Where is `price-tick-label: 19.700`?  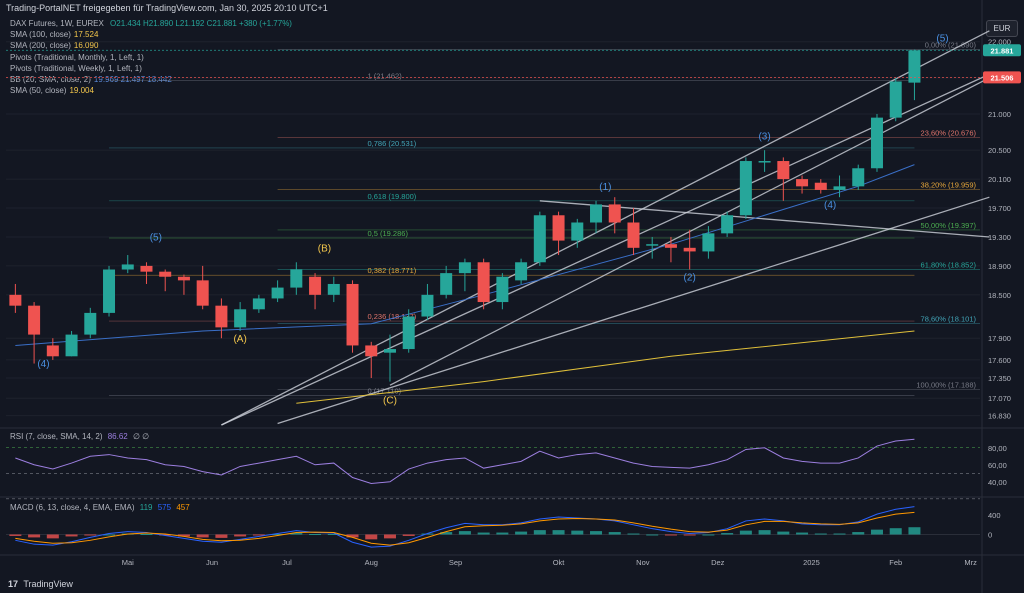 price-tick-label: 19.700 is located at coordinates (999, 208).